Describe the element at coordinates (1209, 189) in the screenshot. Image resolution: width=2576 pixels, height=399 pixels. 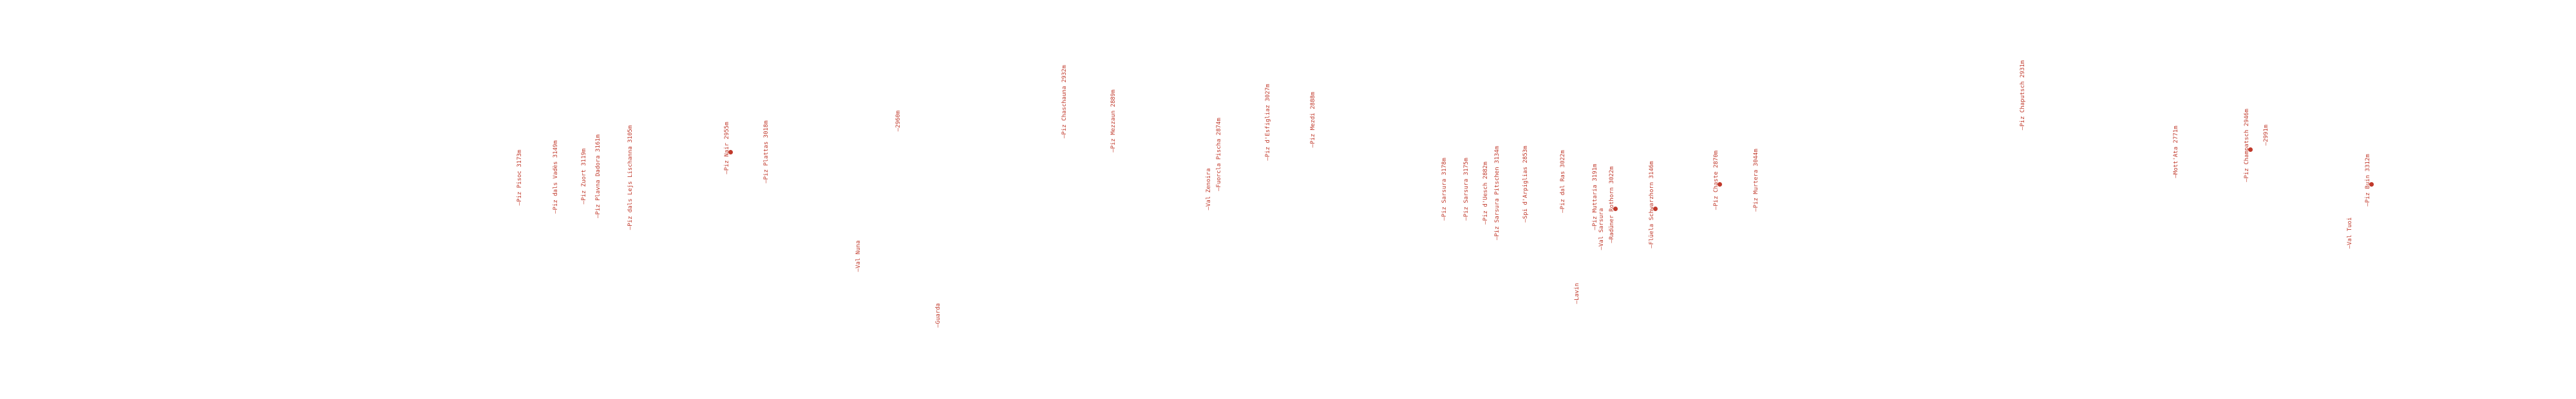
I see `map-label: —Val Zenoira` at that location.